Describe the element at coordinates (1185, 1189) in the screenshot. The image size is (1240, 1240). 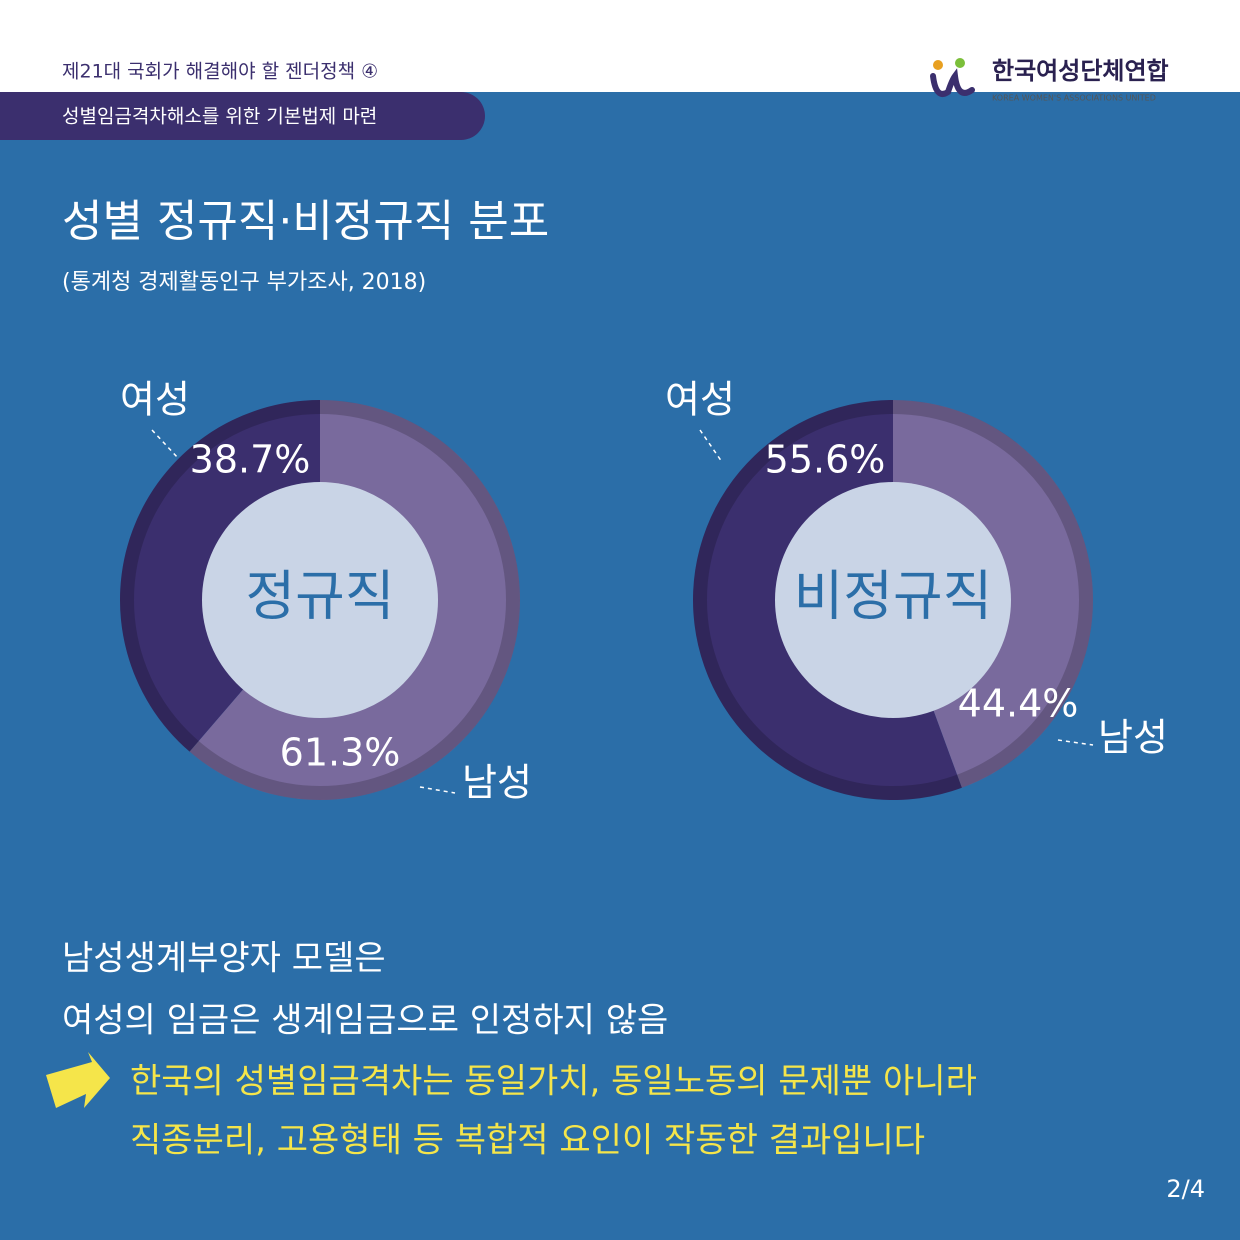
I see `page-number: 2/4` at that location.